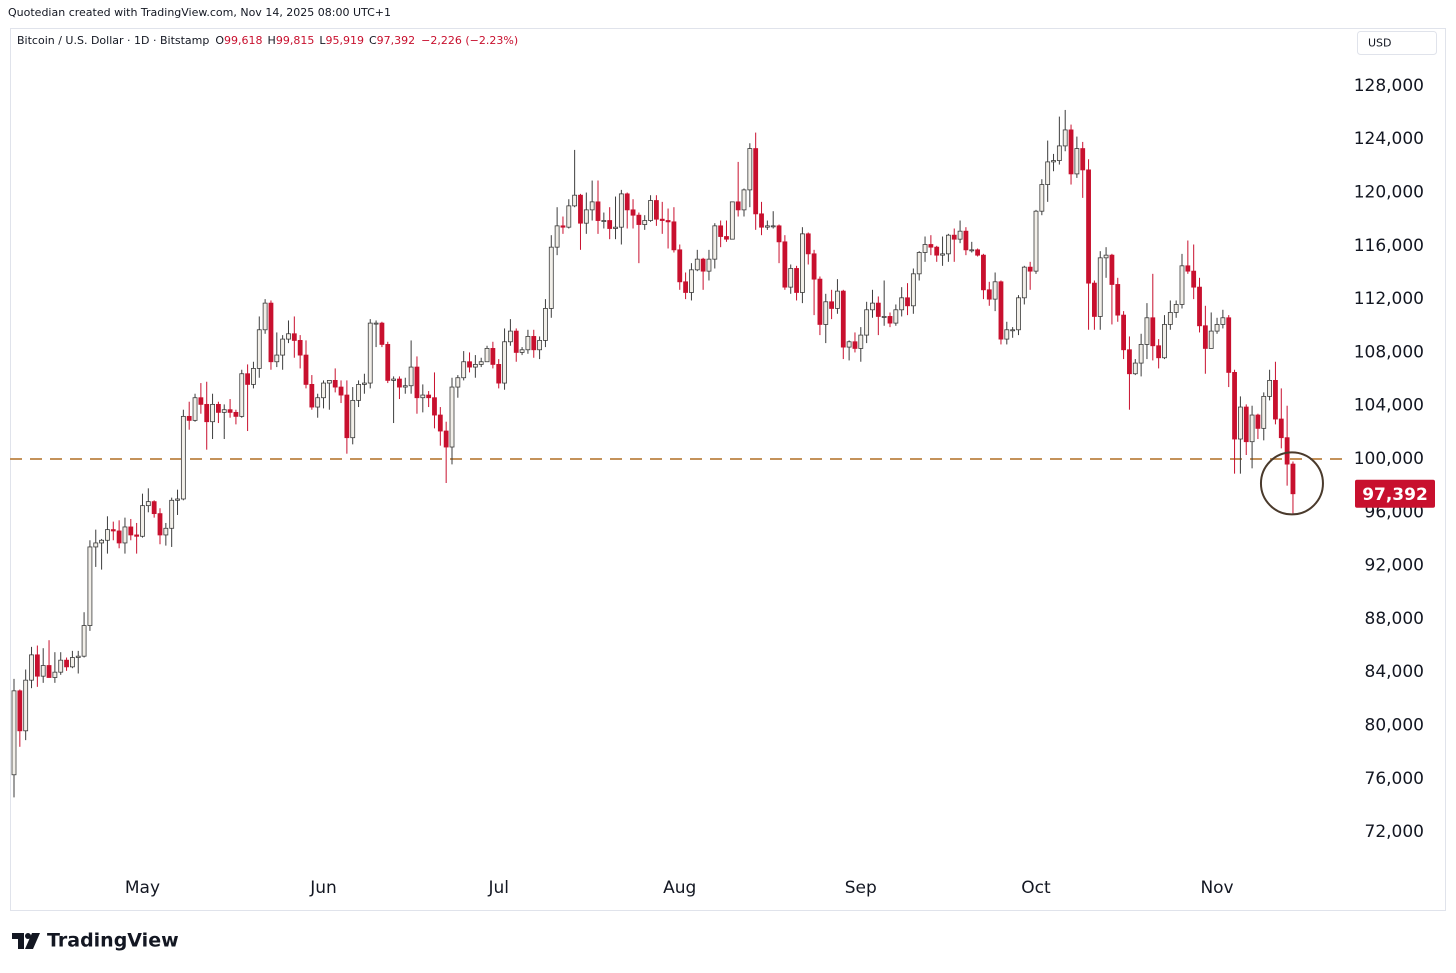 The image size is (1456, 973). I want to click on last-price-label: 97,392, so click(1395, 495).